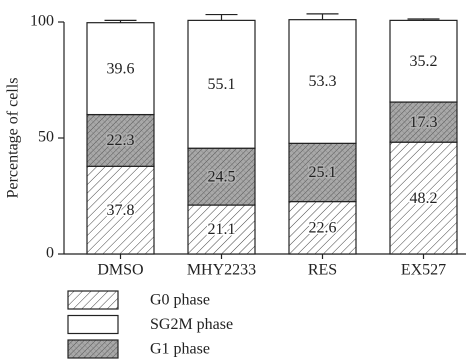 The height and width of the screenshot is (362, 474). I want to click on x-tick-label: MHY2233, so click(221, 270).